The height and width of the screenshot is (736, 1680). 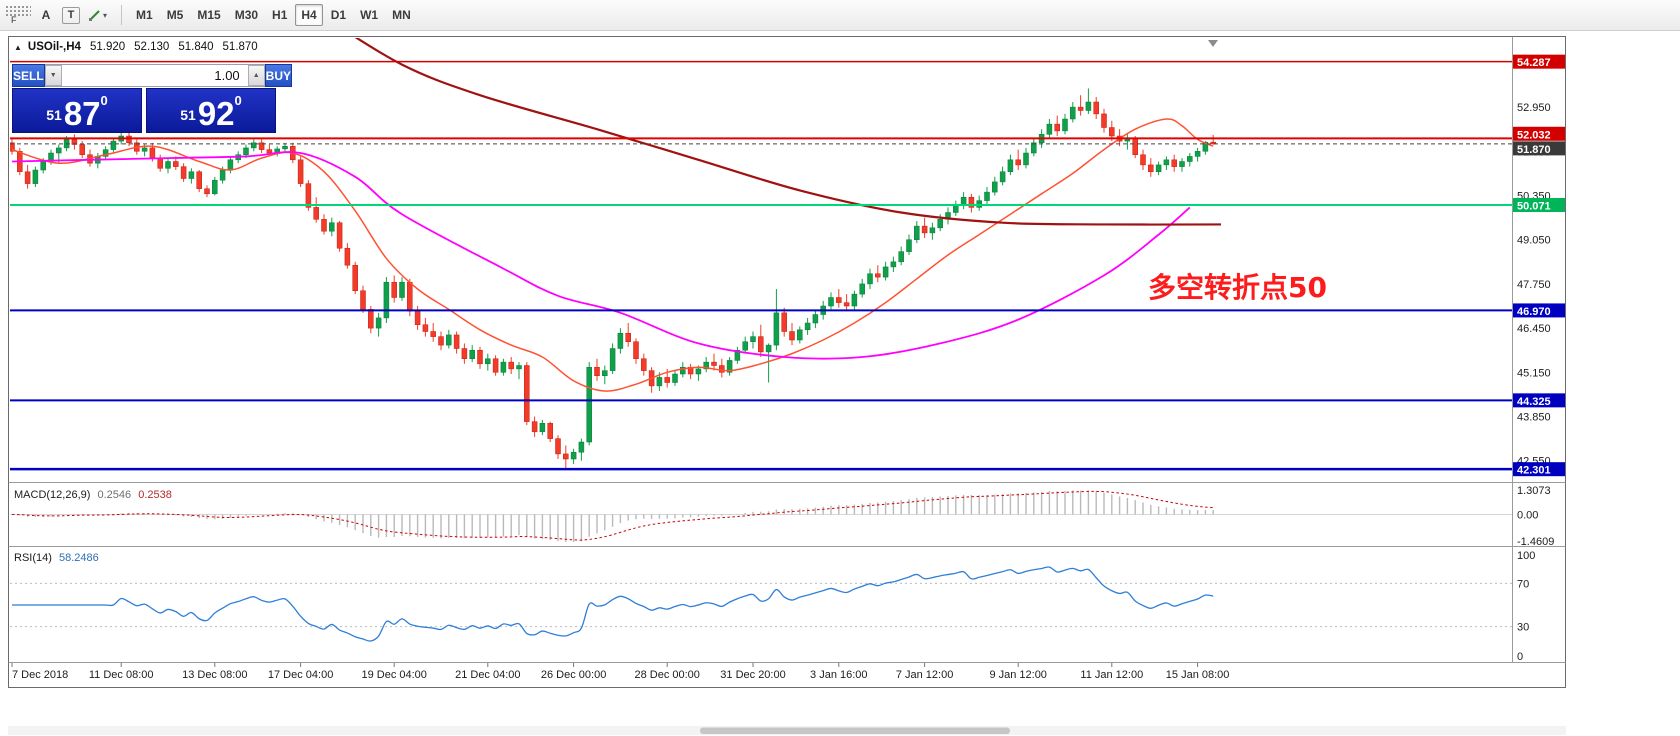 I want to click on buy-price-sup: 0, so click(x=238, y=100).